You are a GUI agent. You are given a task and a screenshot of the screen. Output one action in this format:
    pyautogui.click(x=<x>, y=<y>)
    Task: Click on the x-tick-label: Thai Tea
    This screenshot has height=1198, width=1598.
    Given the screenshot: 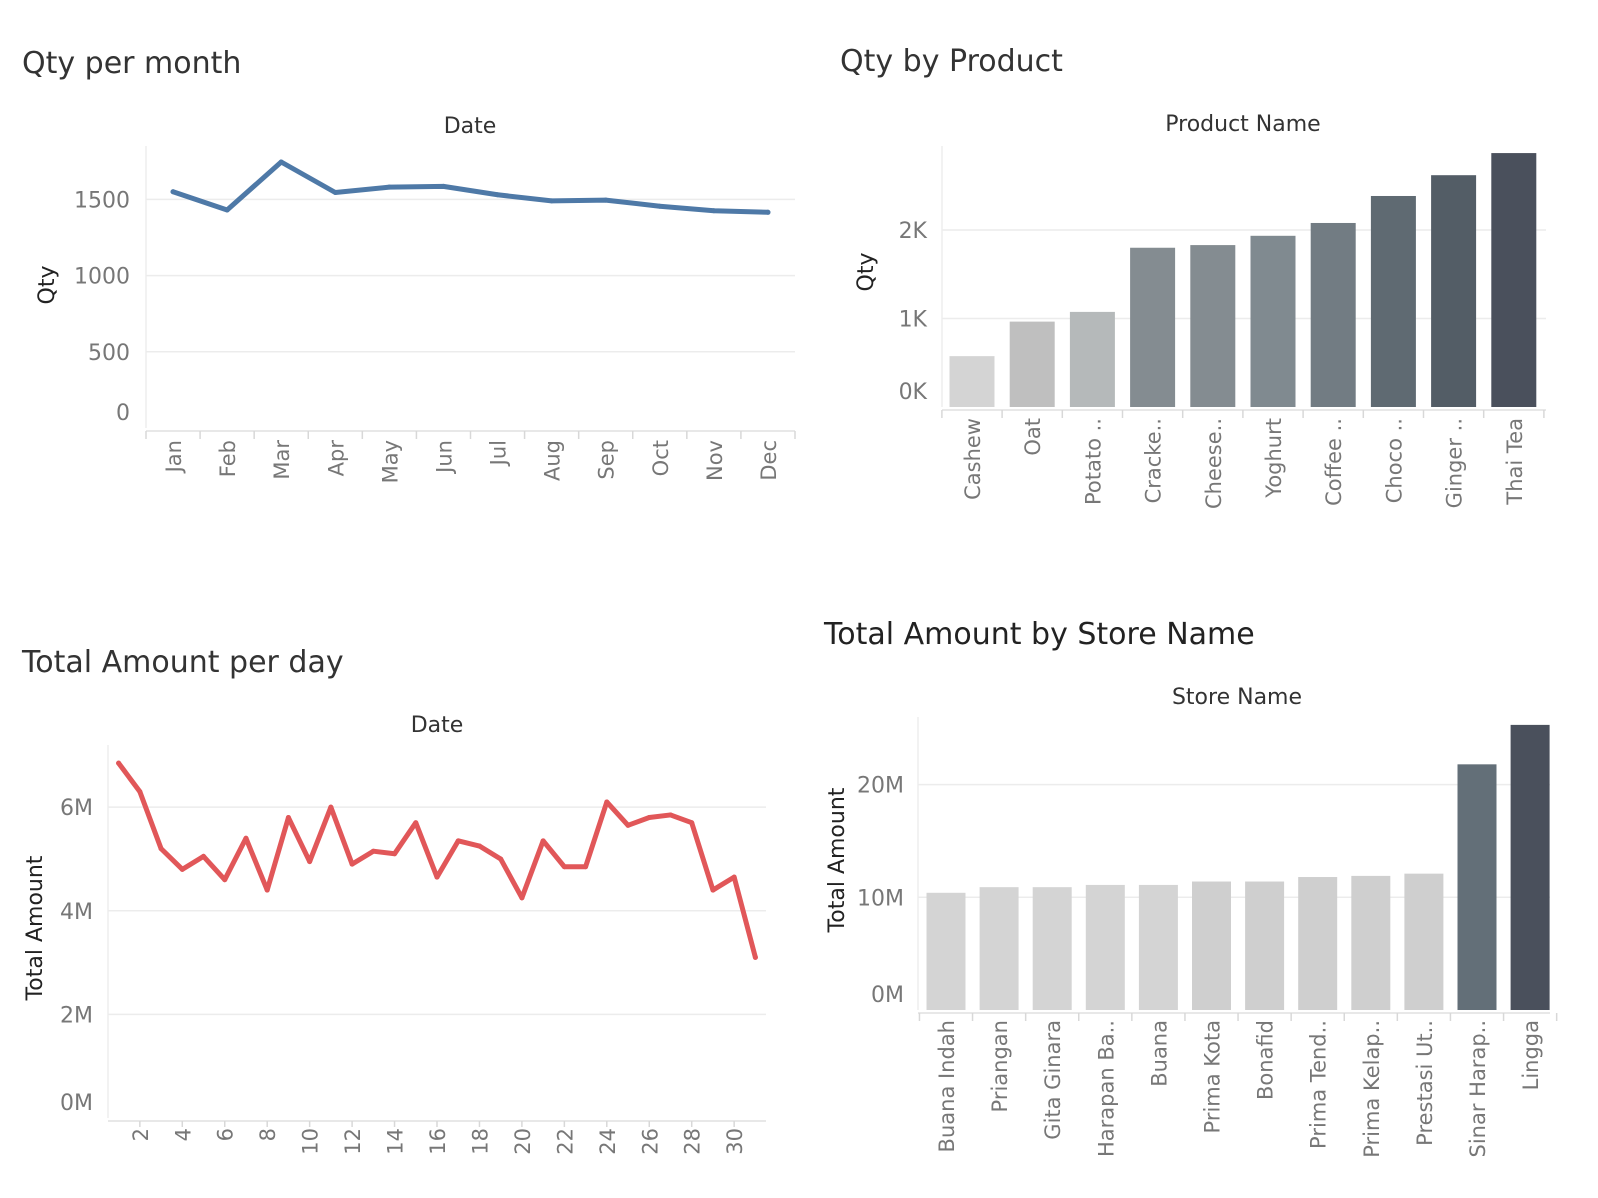 What is the action you would take?
    pyautogui.click(x=1515, y=462)
    